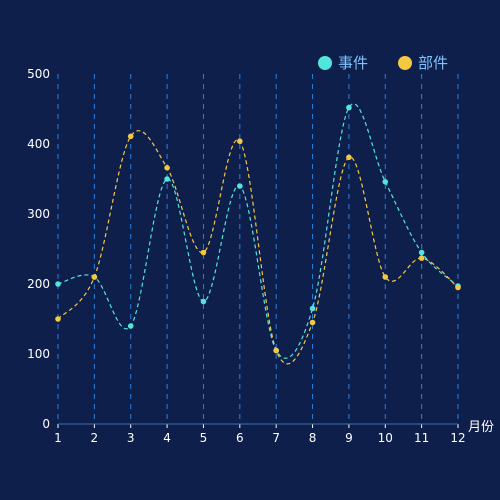 This screenshot has height=500, width=500. What do you see at coordinates (38, 354) in the screenshot?
I see `y-tick-label-100: 100` at bounding box center [38, 354].